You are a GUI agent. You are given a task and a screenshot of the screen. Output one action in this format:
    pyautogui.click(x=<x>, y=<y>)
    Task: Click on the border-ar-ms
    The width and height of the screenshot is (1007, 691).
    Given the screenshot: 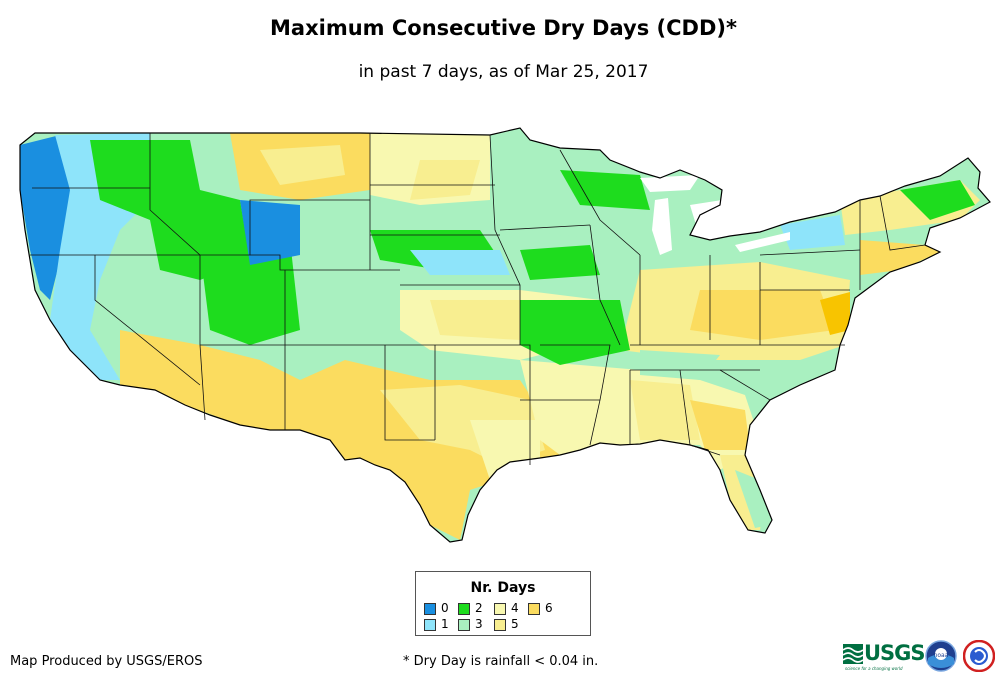 What is the action you would take?
    pyautogui.click(x=575, y=395)
    